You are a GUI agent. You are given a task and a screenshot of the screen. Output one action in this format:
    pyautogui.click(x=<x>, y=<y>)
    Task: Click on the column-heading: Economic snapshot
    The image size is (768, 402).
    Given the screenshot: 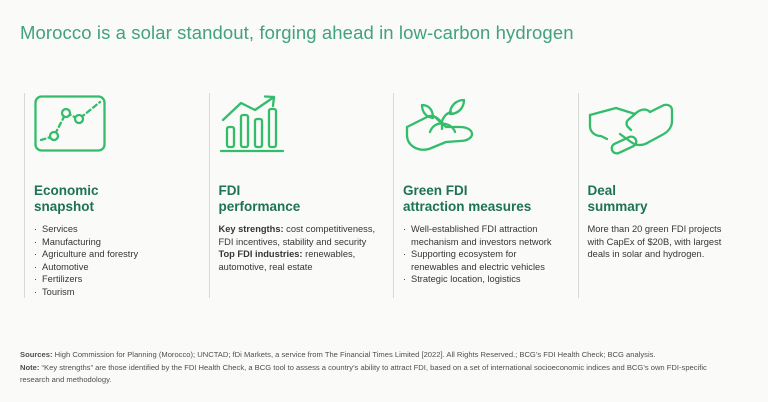 What is the action you would take?
    pyautogui.click(x=66, y=198)
    